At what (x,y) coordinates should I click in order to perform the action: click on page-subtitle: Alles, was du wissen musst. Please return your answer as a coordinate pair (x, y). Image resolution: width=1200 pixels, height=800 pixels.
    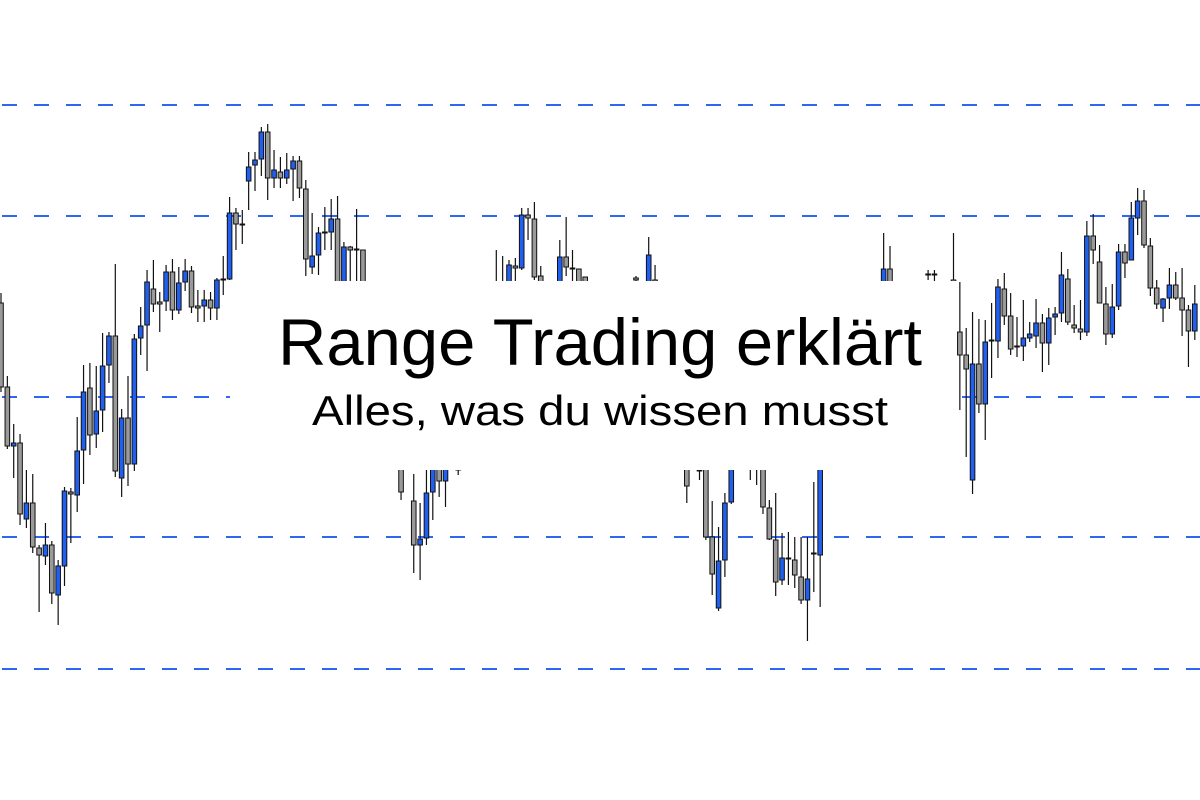
    Looking at the image, I should click on (600, 410).